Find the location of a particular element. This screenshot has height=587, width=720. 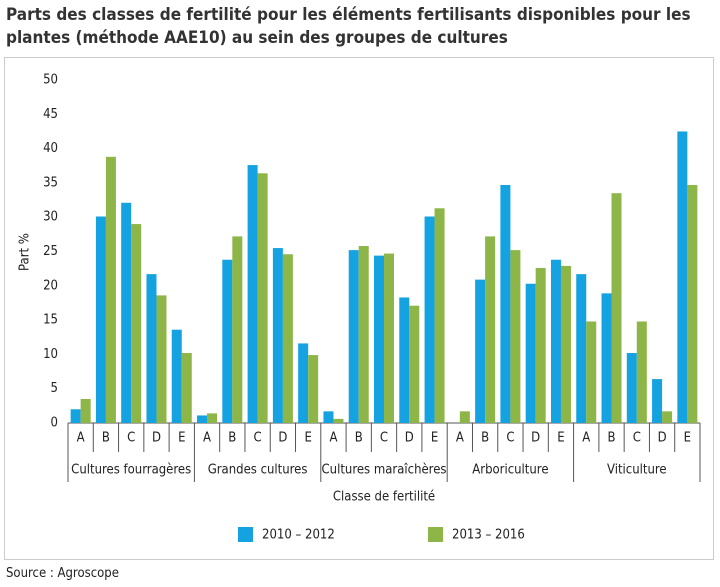

x-axis-title: Classe de fertilité is located at coordinates (384, 497).